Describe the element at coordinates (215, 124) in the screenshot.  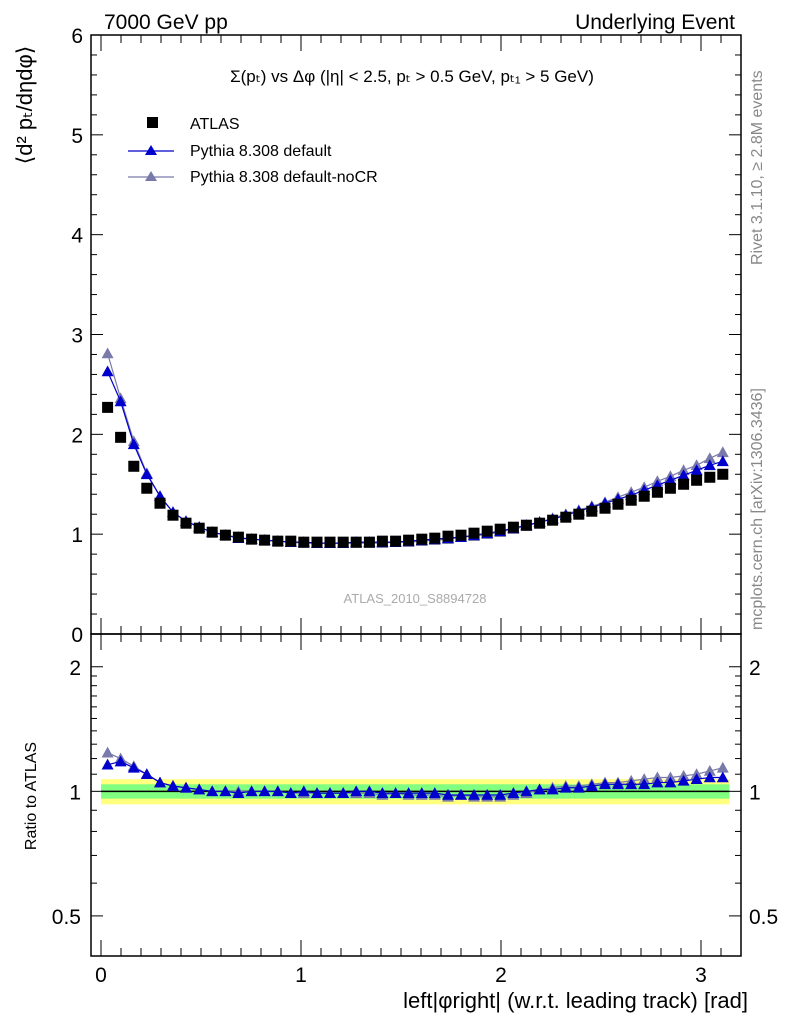
I see `legend-label-atlas: ATLAS` at that location.